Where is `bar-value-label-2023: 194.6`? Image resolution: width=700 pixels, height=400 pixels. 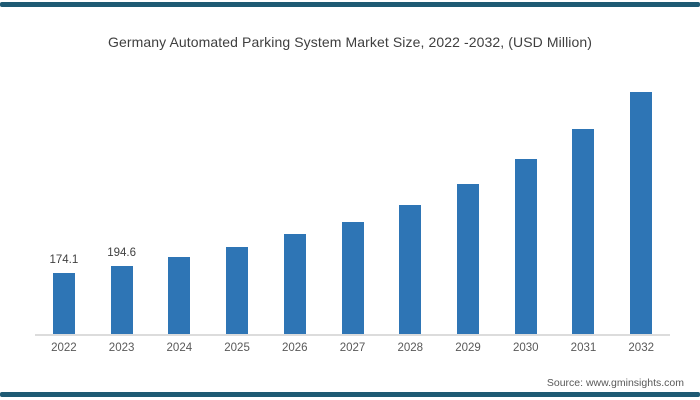
bar-value-label-2023: 194.6 is located at coordinates (121, 253).